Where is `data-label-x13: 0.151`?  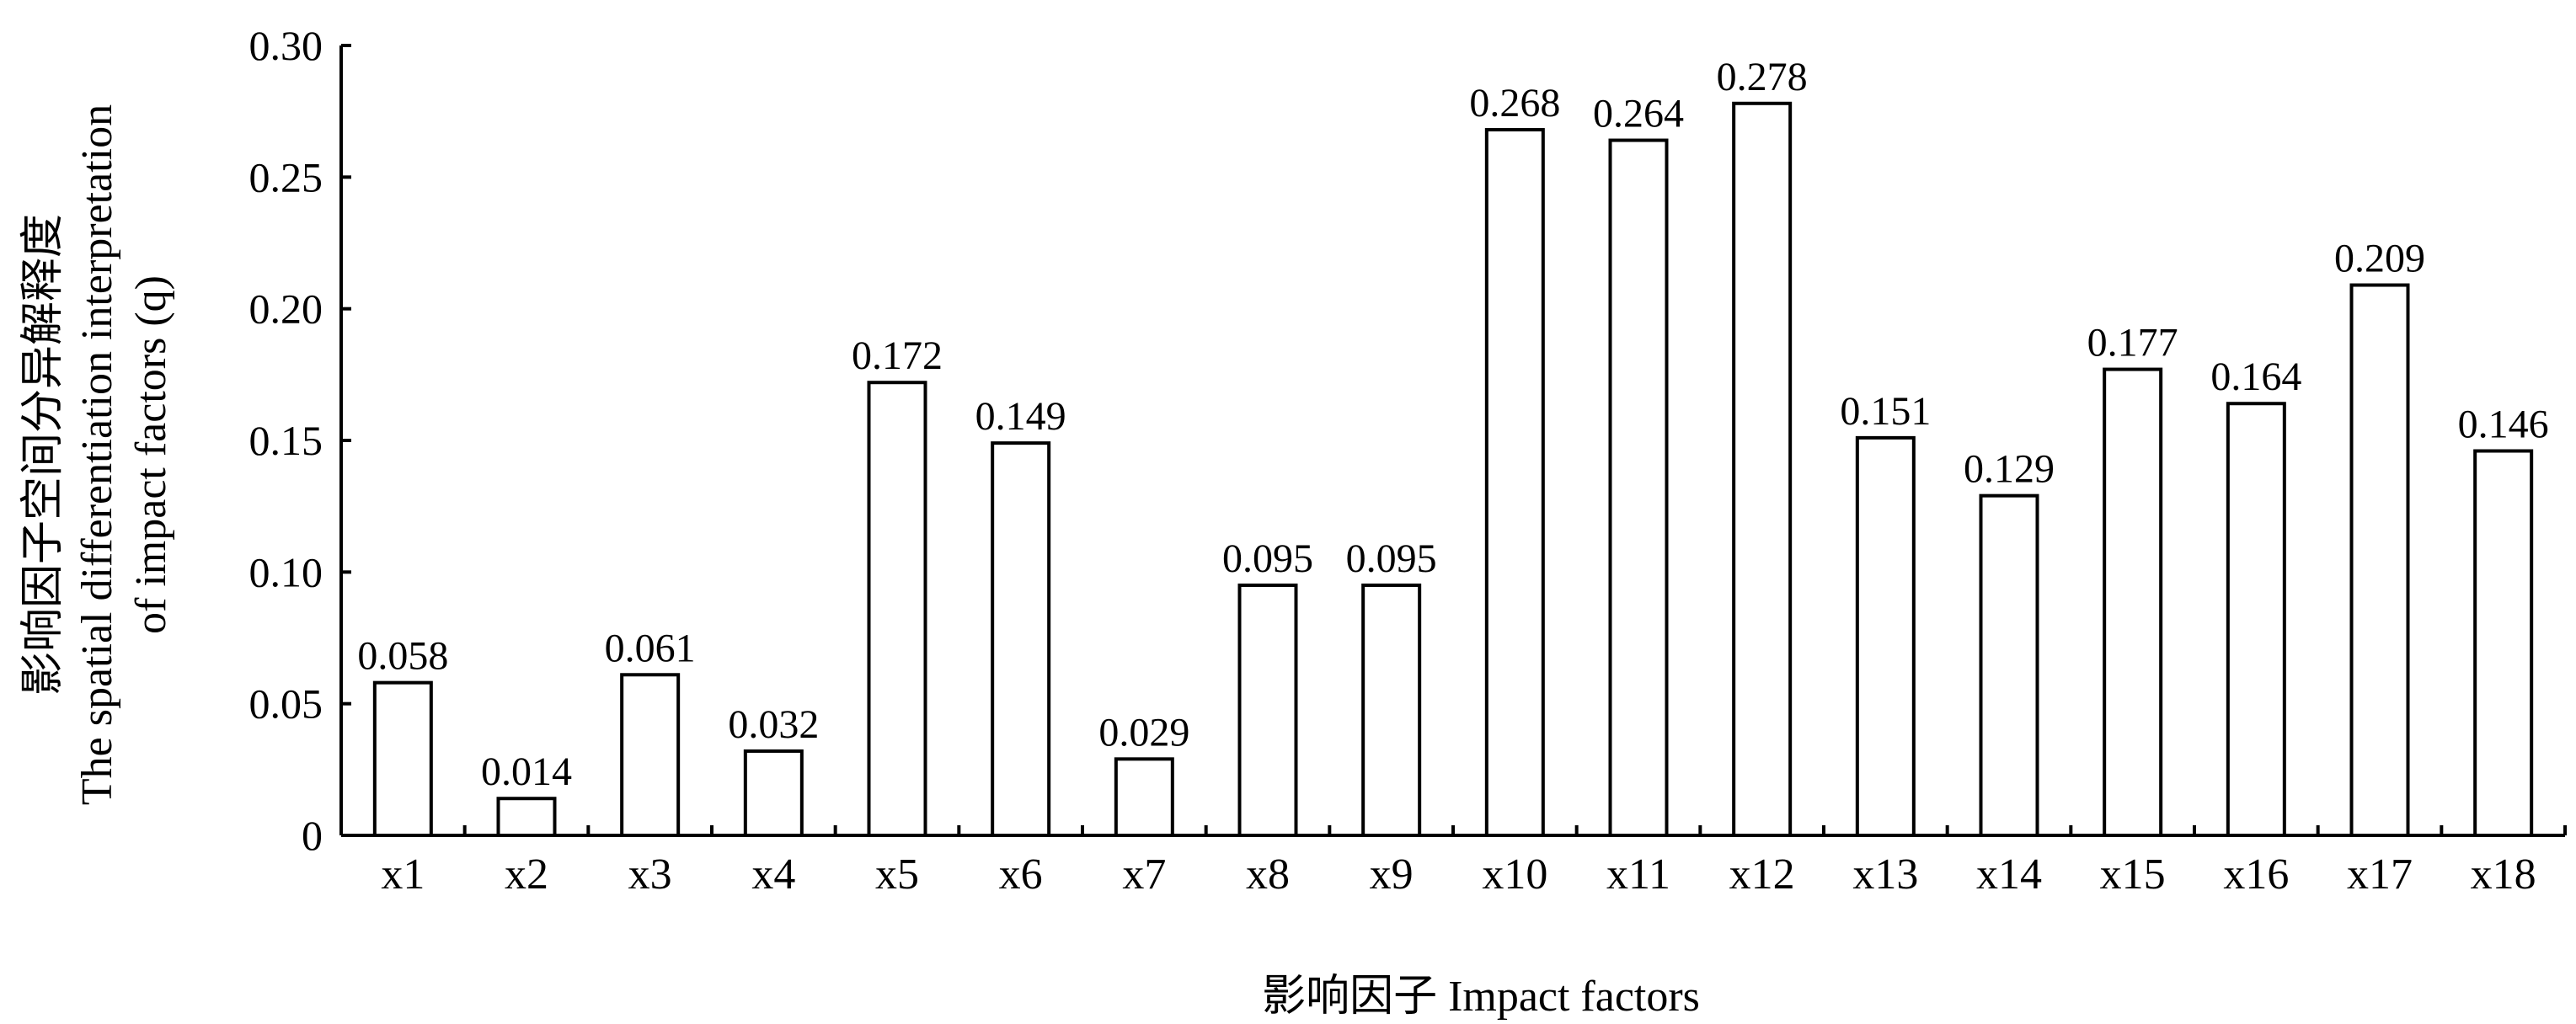 data-label-x13: 0.151 is located at coordinates (1885, 411).